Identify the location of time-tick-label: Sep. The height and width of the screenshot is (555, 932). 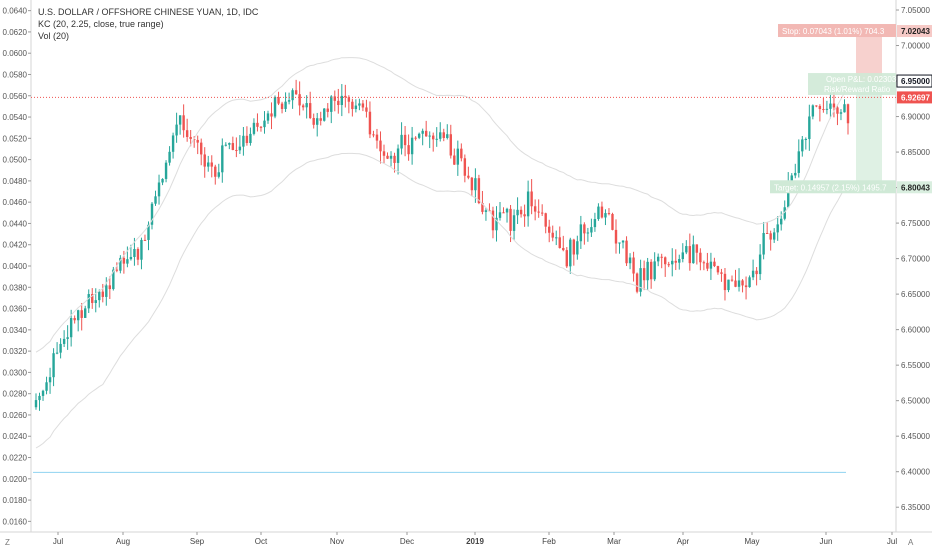
(197, 541).